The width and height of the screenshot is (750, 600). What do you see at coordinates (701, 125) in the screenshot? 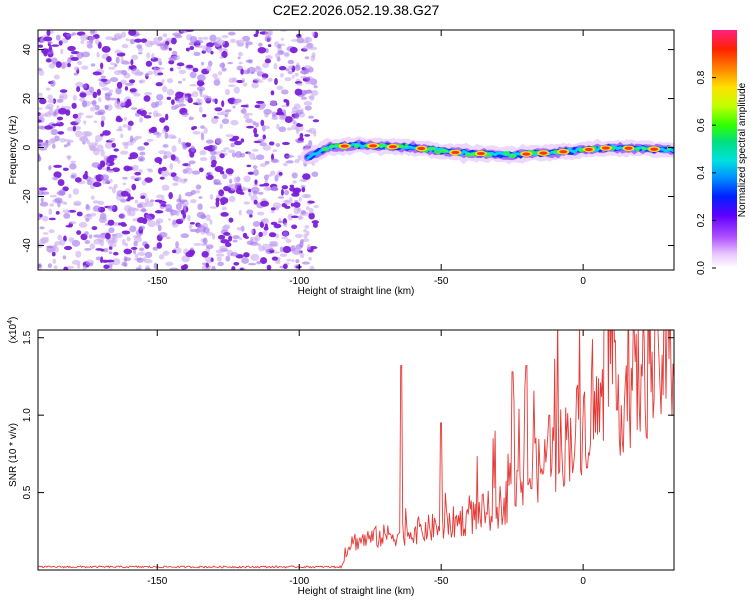
I see `colorbar-tick-label: 0.6` at bounding box center [701, 125].